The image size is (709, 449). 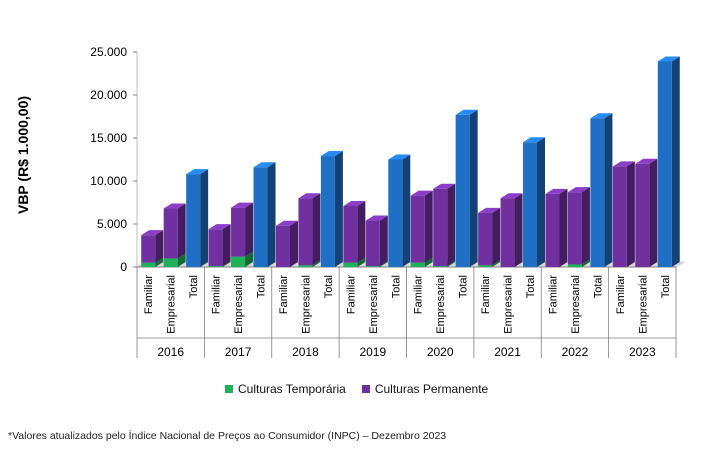 I want to click on bar-2017-total-total, so click(x=260, y=217).